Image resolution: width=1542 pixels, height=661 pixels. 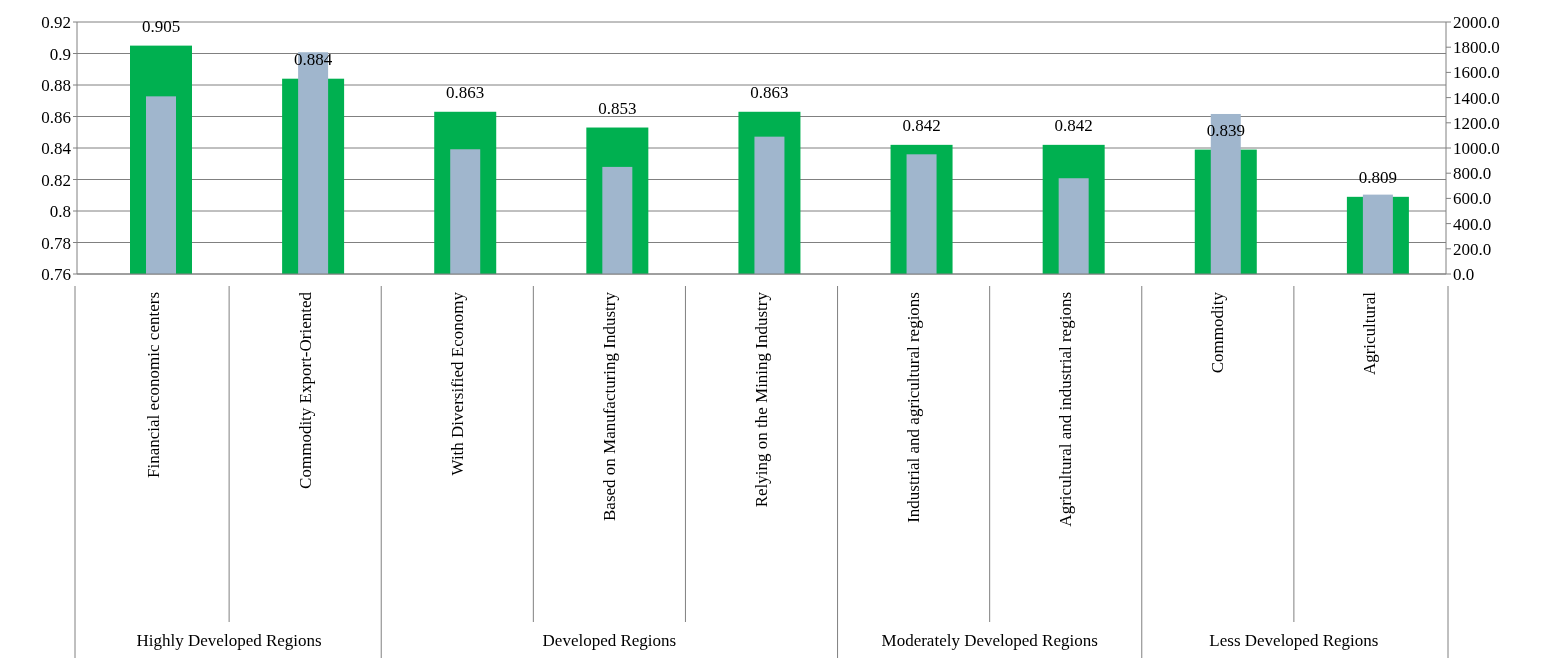 I want to click on x-tick-label: Financial economic centers, so click(x=153, y=385).